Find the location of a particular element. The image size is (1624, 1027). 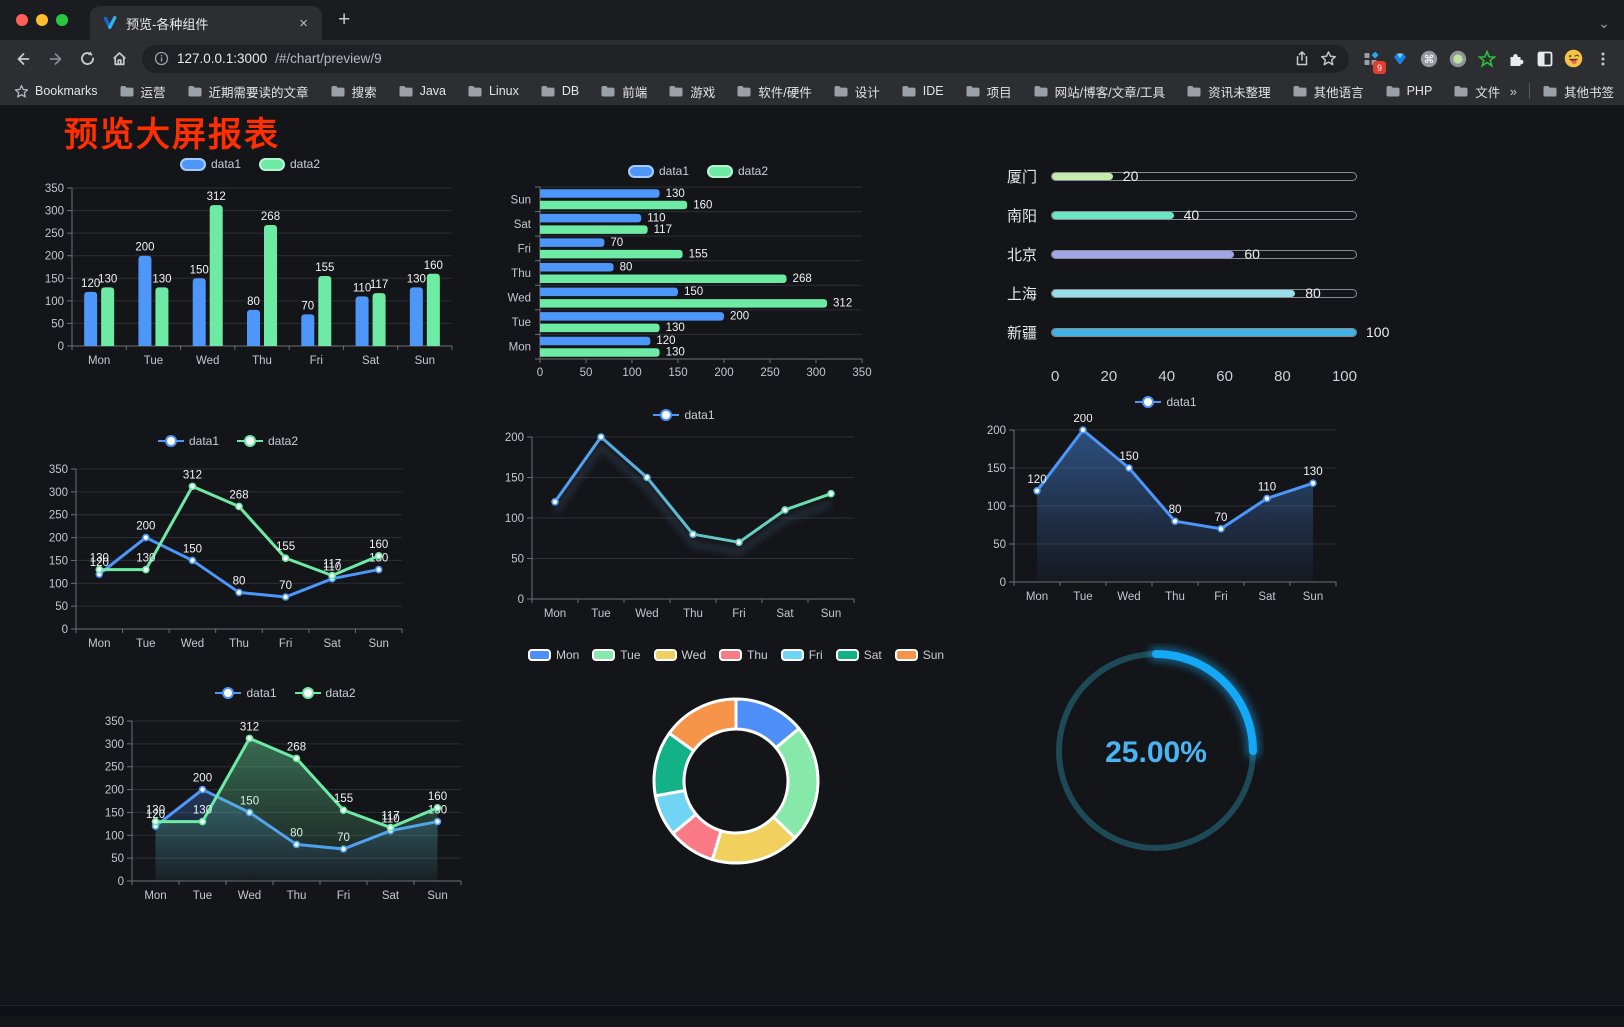

bar-data2-Sat is located at coordinates (594, 229).